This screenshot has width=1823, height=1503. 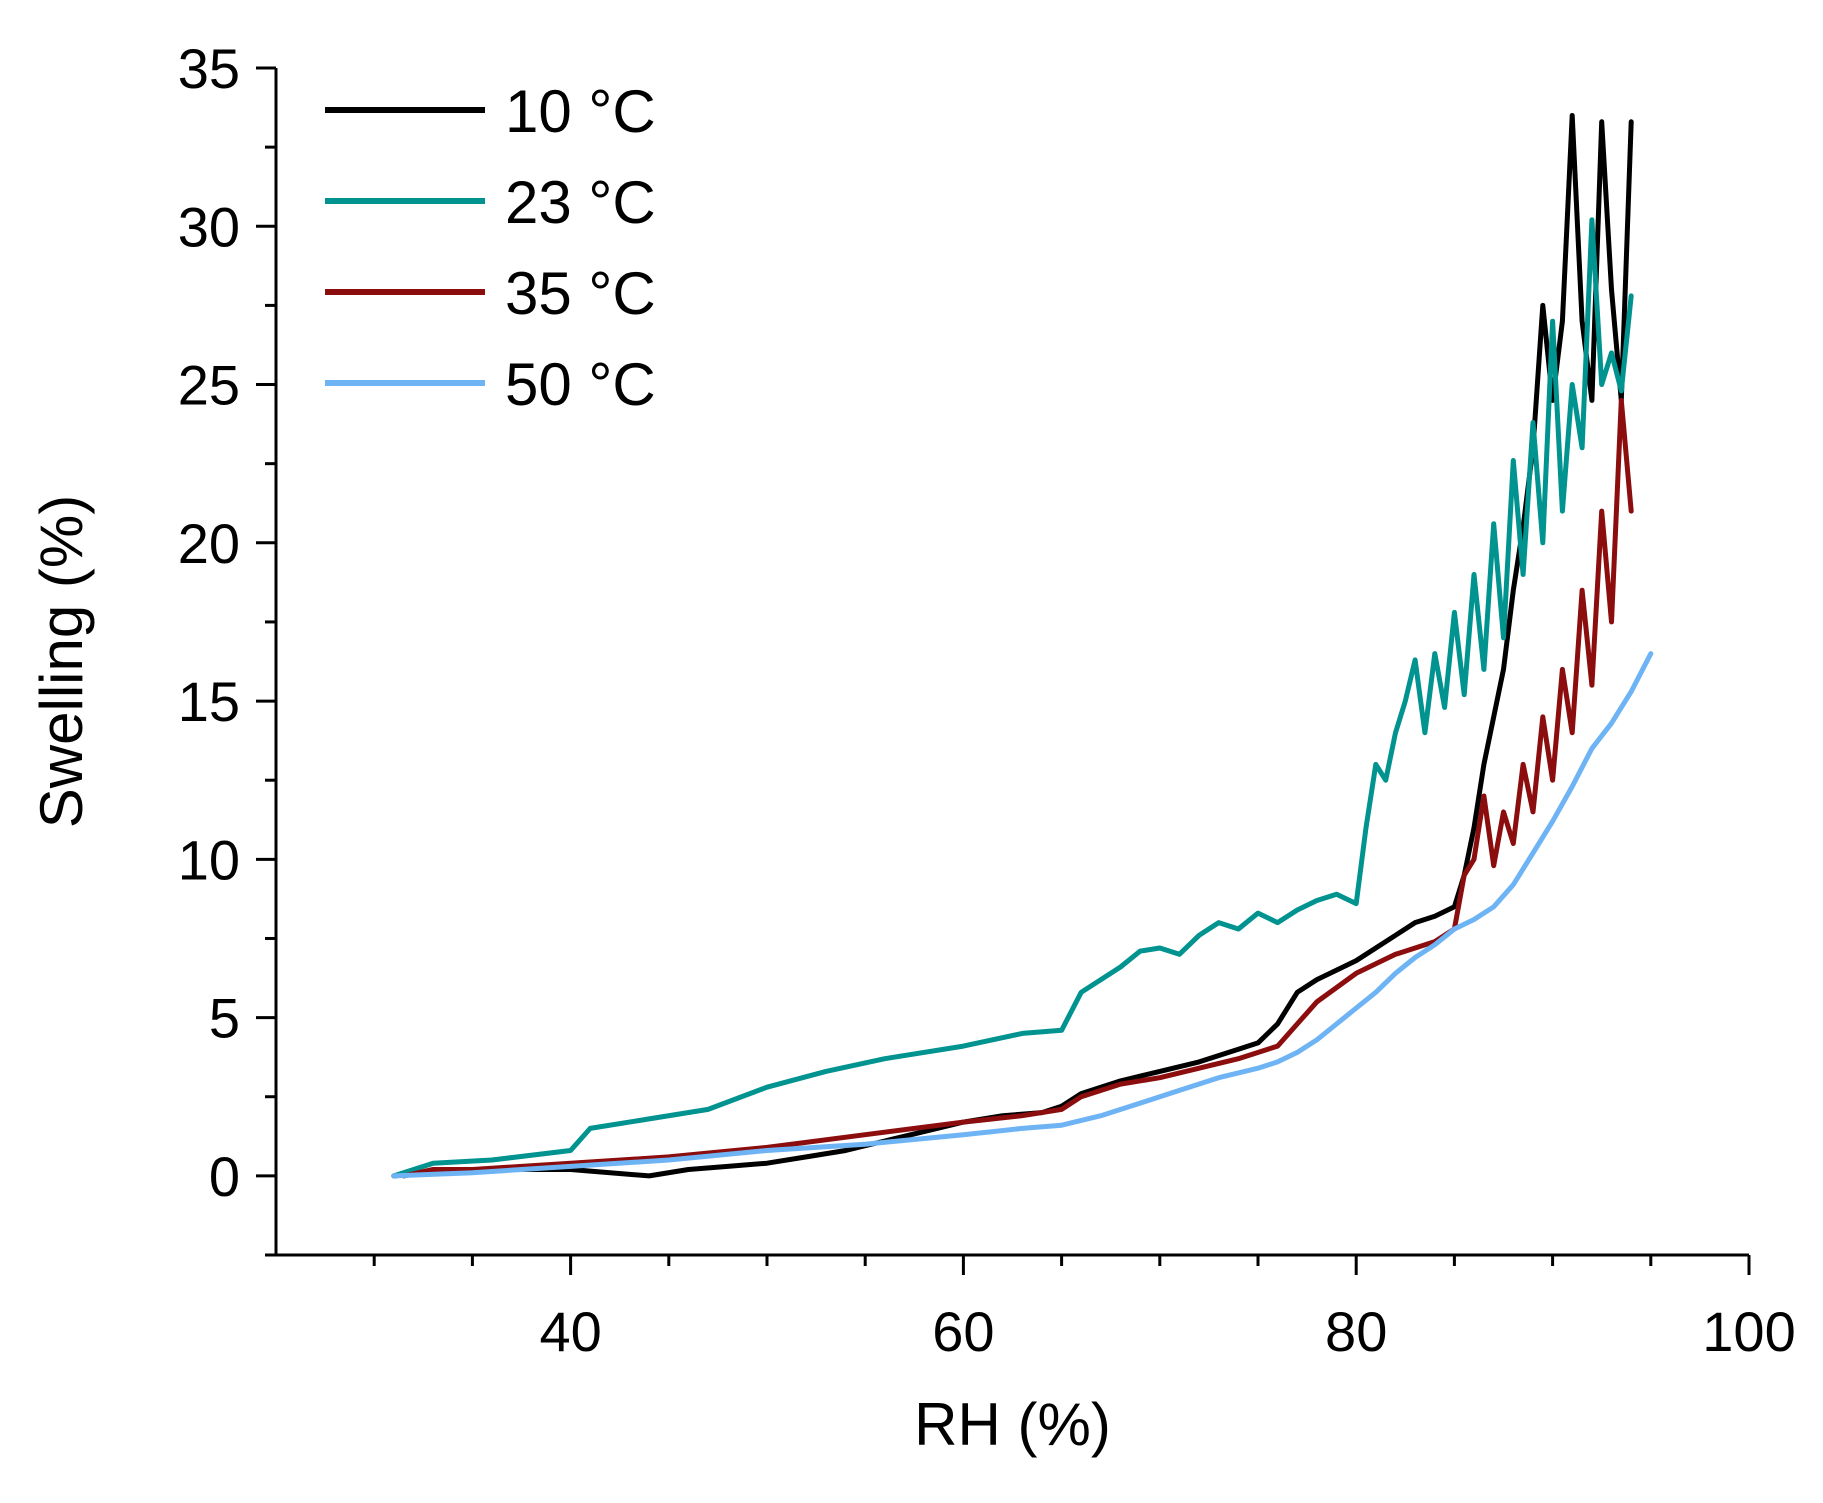 I want to click on y-tick-label: 35, so click(x=209, y=68).